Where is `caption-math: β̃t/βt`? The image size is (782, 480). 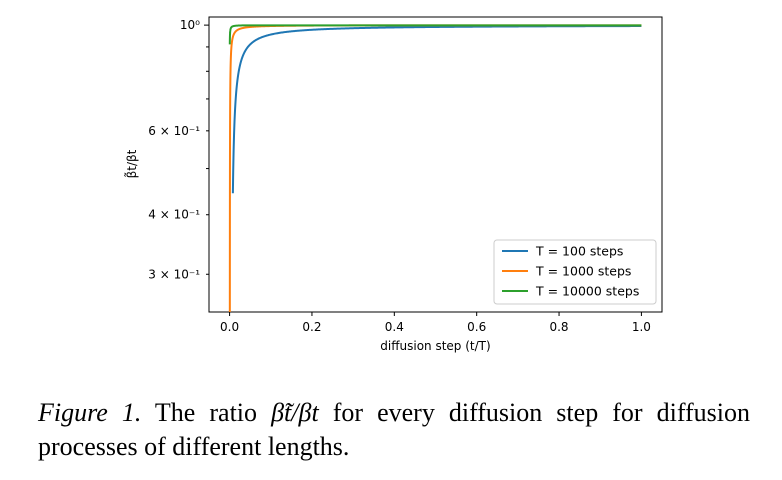
caption-math: β̃t/βt is located at coordinates (295, 412).